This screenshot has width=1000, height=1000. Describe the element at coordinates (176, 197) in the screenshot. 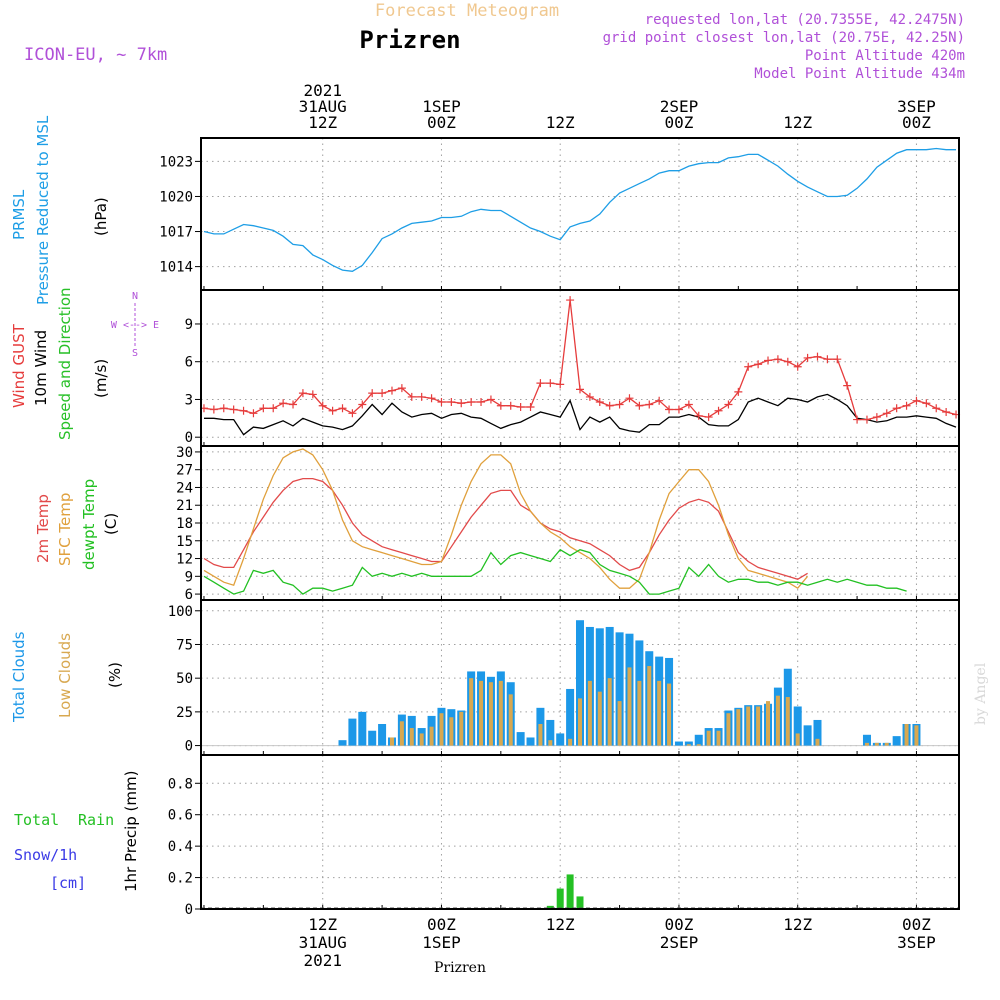

I see `y-tick-label: 1020` at that location.